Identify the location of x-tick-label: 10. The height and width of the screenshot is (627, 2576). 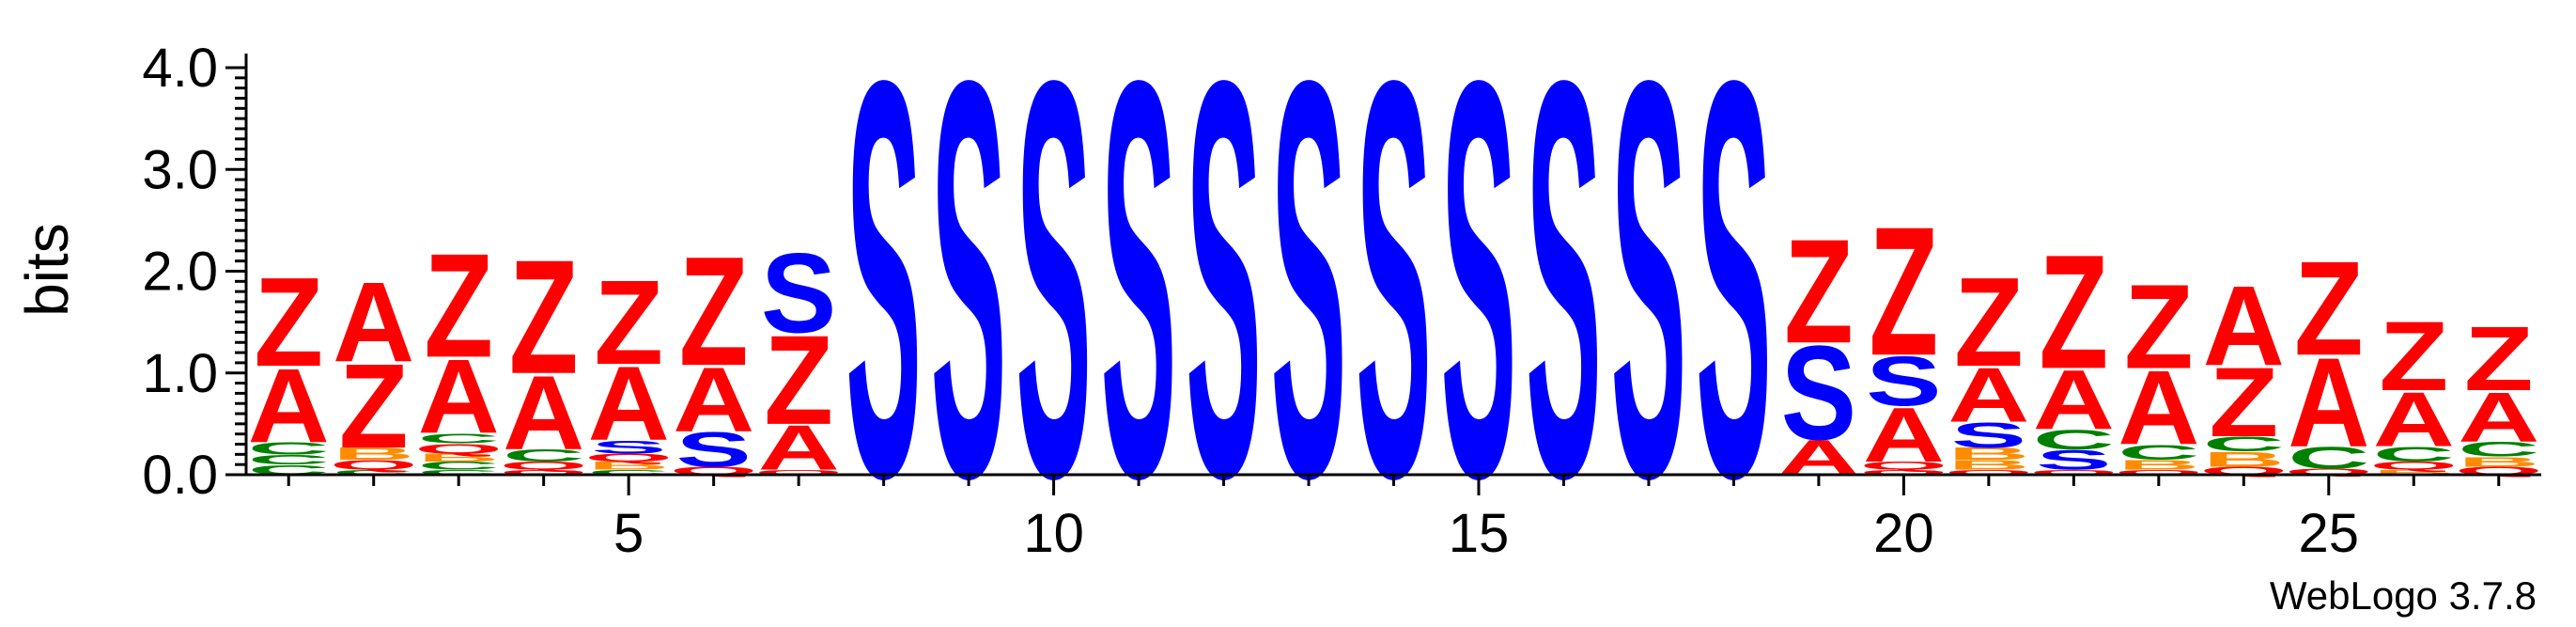
(1053, 533).